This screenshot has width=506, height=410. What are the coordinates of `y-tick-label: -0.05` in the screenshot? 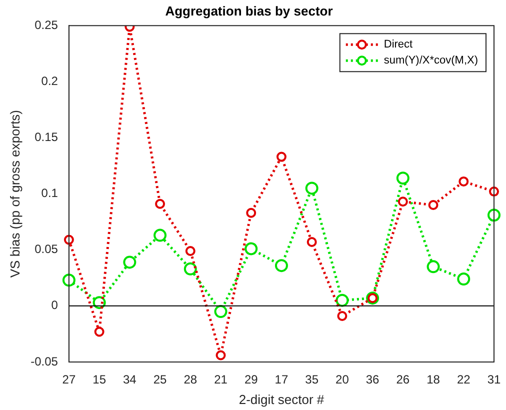 It's located at (44, 361).